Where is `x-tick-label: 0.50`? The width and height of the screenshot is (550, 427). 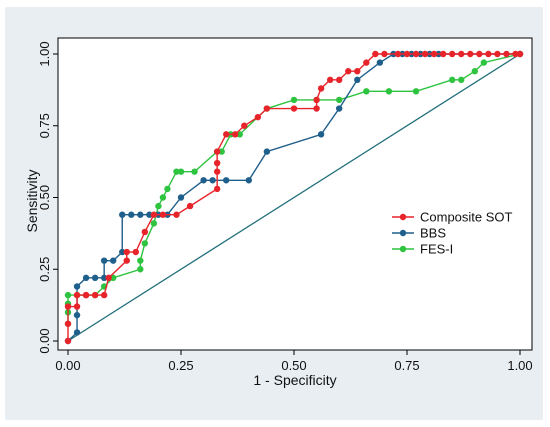
x-tick-label: 0.50 is located at coordinates (293, 365).